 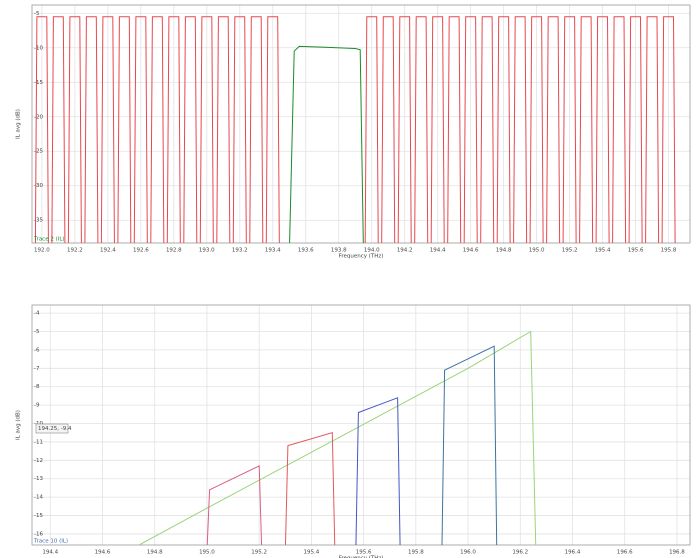 I want to click on x-tick-label: 194.2, so click(x=405, y=251).